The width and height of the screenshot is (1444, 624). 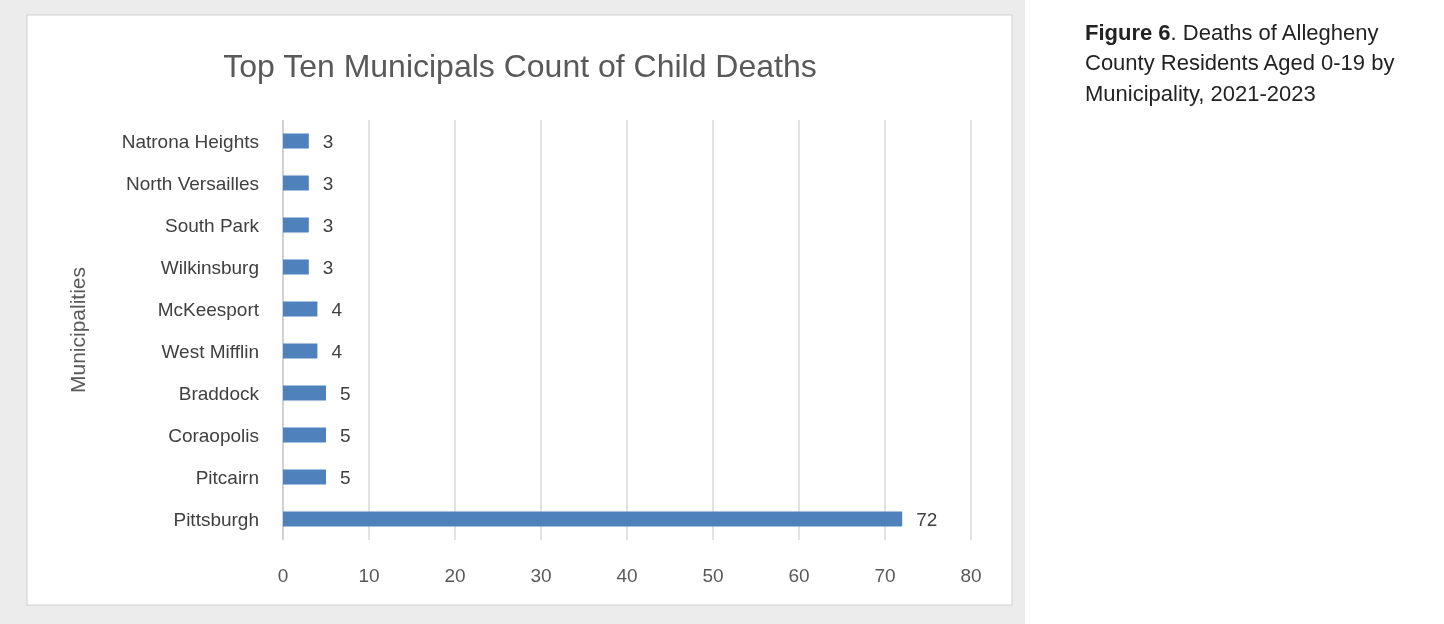 What do you see at coordinates (216, 519) in the screenshot?
I see `y-tick-label: Pittsburgh` at bounding box center [216, 519].